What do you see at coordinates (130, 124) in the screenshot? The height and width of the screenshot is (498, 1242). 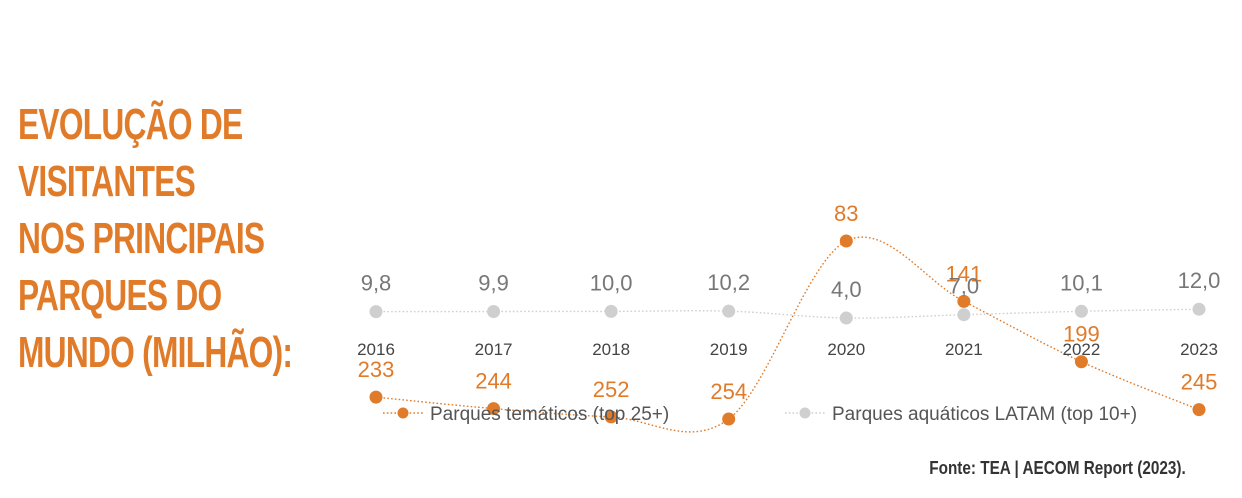 I see `chart-title-line-1: Evolução de` at bounding box center [130, 124].